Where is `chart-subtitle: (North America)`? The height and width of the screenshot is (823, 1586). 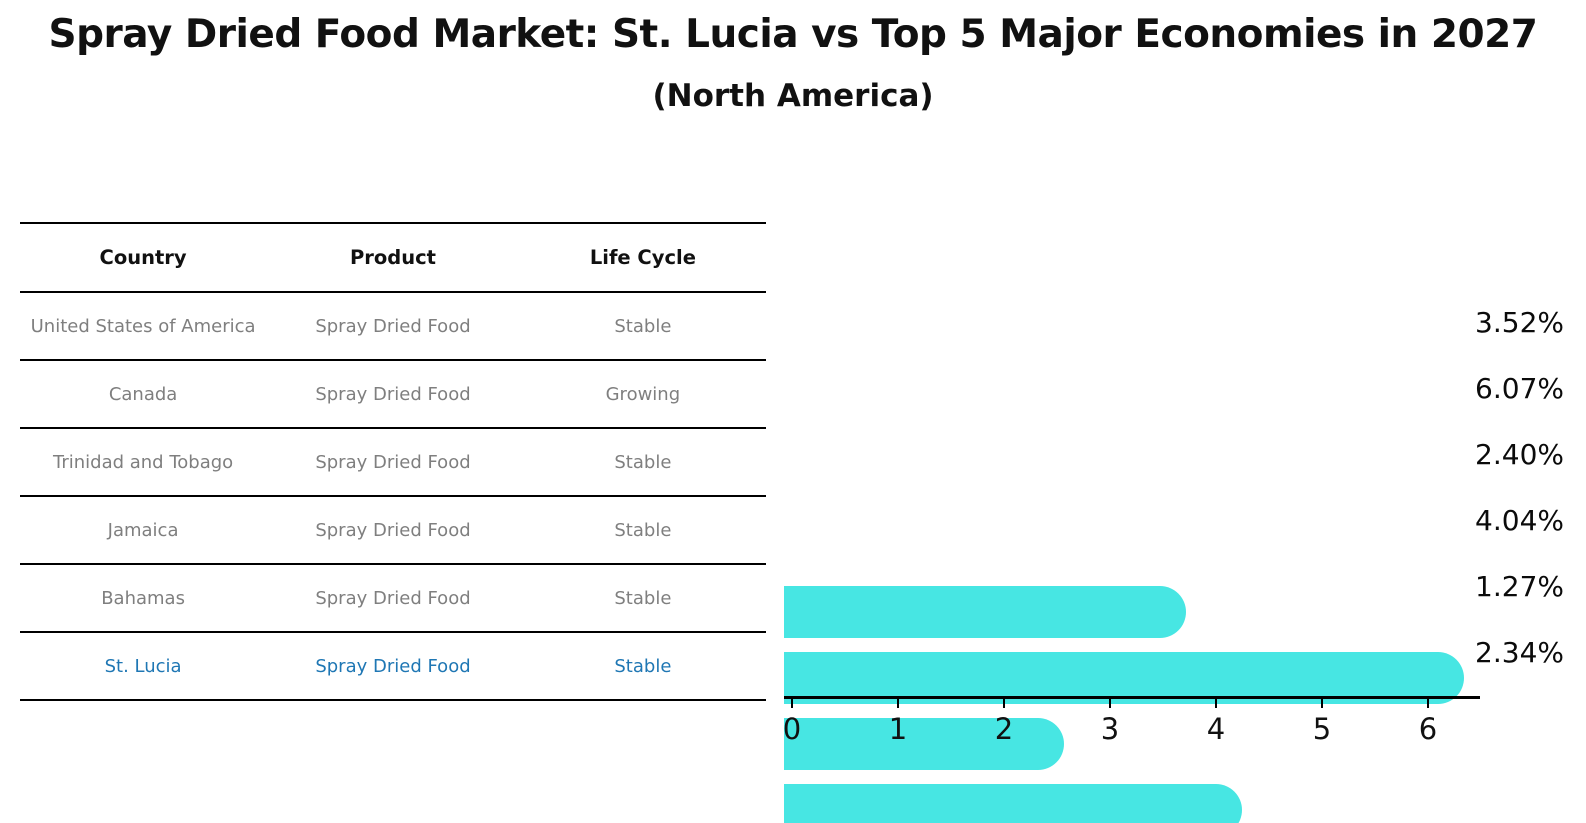 chart-subtitle: (North America) is located at coordinates (793, 96).